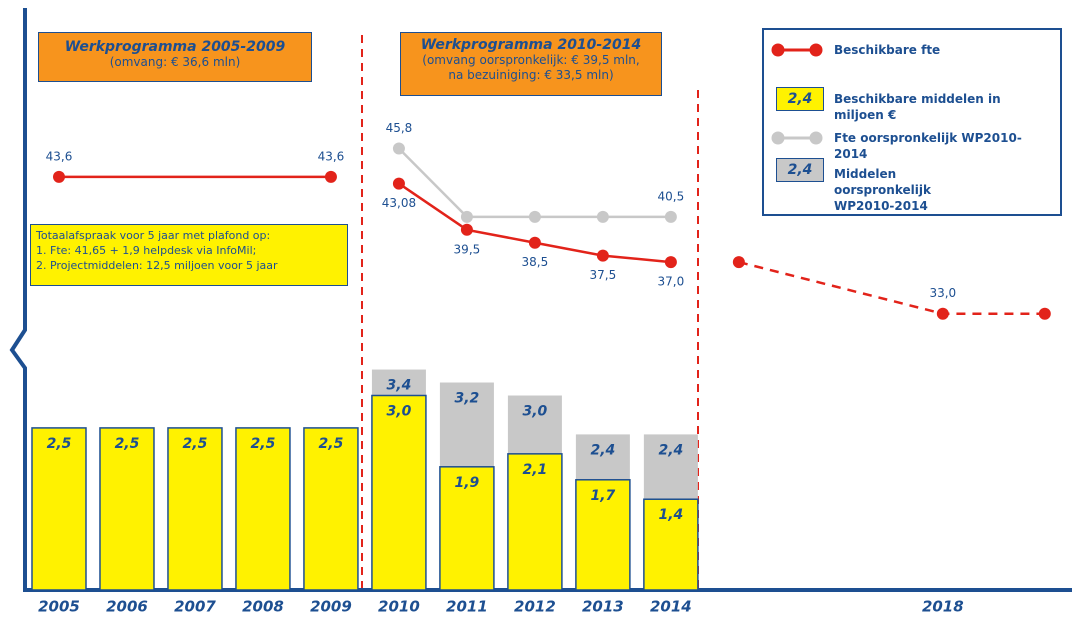  What do you see at coordinates (671, 607) in the screenshot?
I see `x-tick-label: 2014` at bounding box center [671, 607].